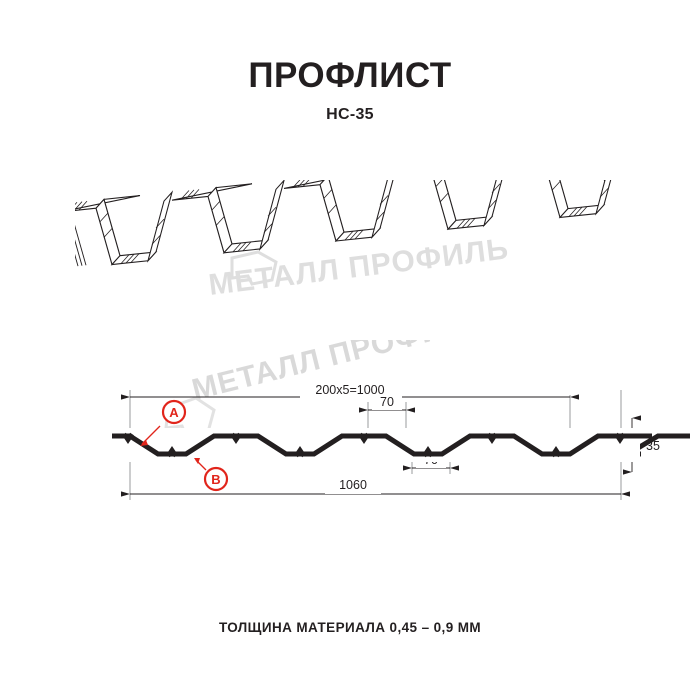 The width and height of the screenshot is (700, 700). I want to click on dimension-top-flange: 70, so click(387, 404).